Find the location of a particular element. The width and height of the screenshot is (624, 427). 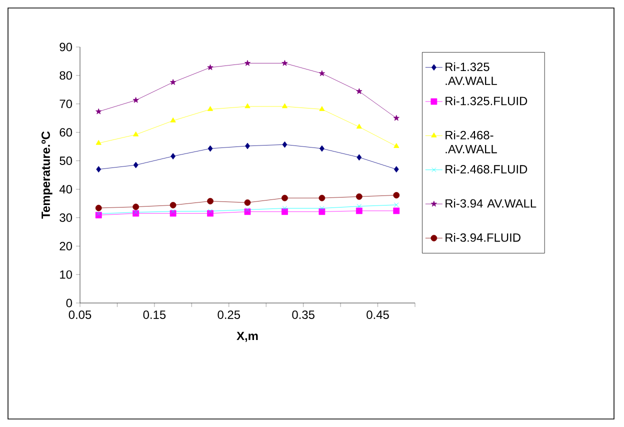

x-tick-label: 0.25 is located at coordinates (229, 314).